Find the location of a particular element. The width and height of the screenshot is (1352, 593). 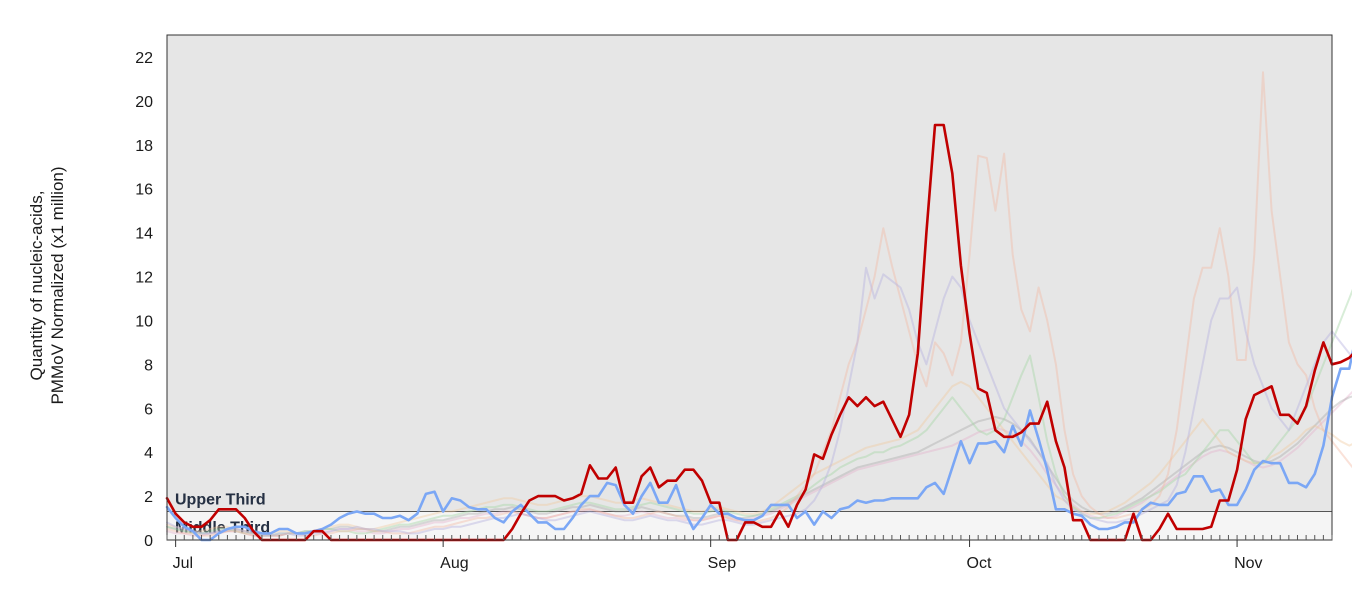

y-tick-label: 16 is located at coordinates (144, 190).